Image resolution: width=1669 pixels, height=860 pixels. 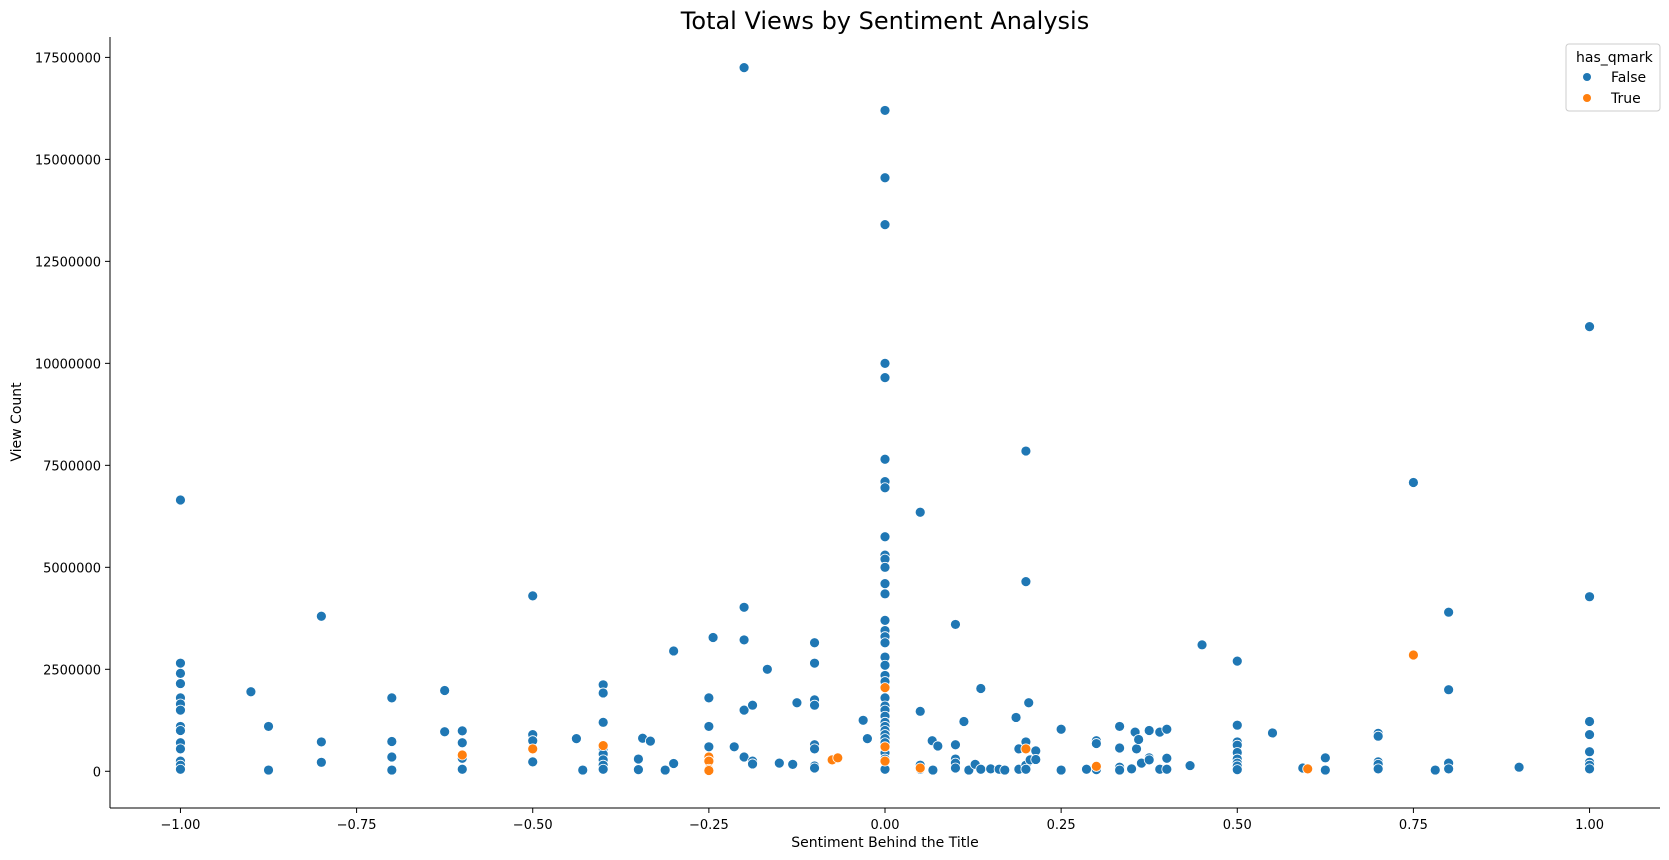 I want to click on legend-marker-true, so click(x=1587, y=98).